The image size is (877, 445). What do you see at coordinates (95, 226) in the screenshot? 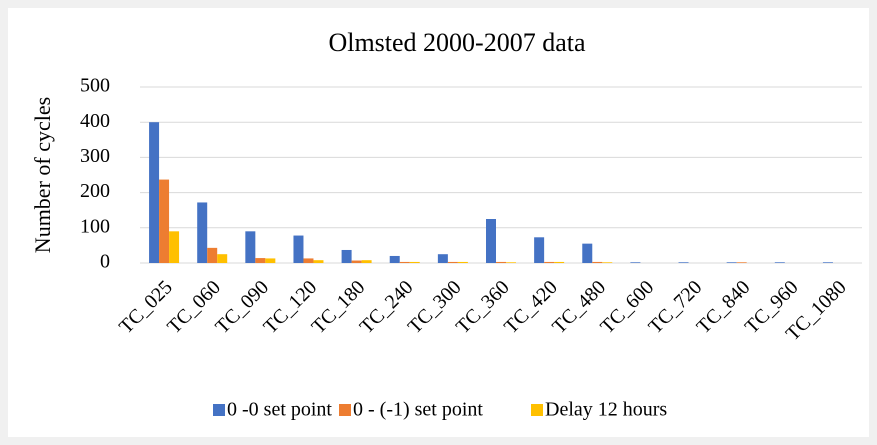
I see `y-tick-label: 100` at bounding box center [95, 226].